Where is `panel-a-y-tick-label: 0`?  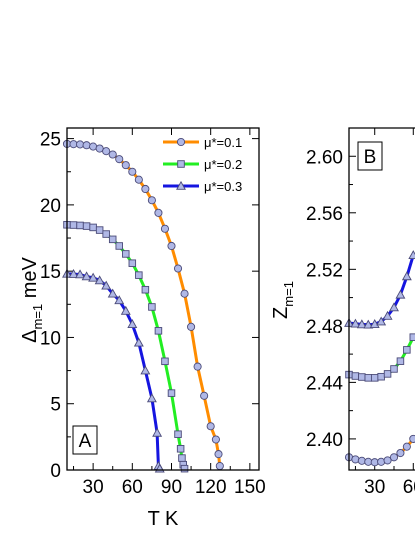 panel-a-y-tick-label: 0 is located at coordinates (55, 471).